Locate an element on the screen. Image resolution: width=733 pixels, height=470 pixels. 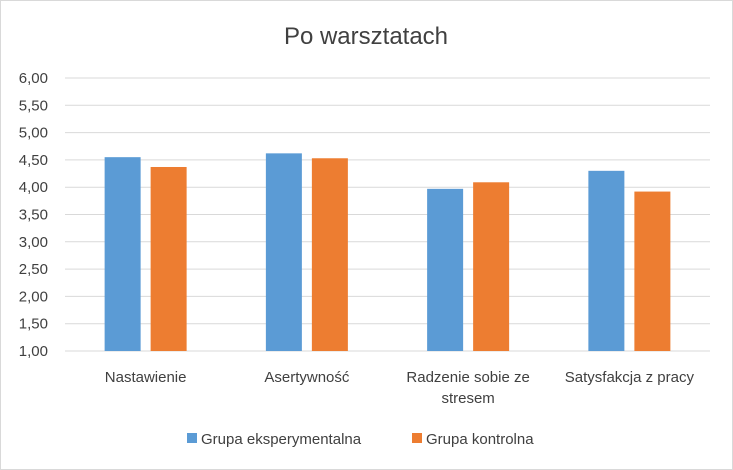
y-tick-label: 2,00 is located at coordinates (33, 296).